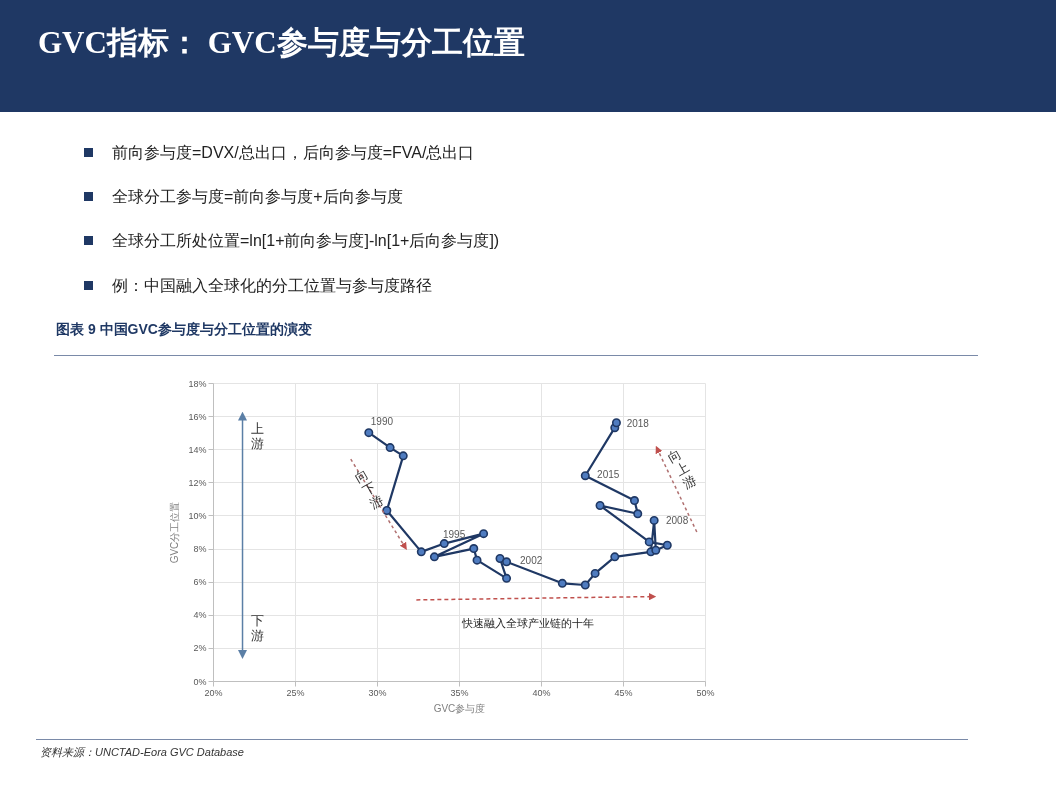 The height and width of the screenshot is (792, 1056). What do you see at coordinates (306, 241) in the screenshot?
I see `text: 全球分工所处位置=ln[1+前向参与度]-ln[1+后向参与度])` at bounding box center [306, 241].